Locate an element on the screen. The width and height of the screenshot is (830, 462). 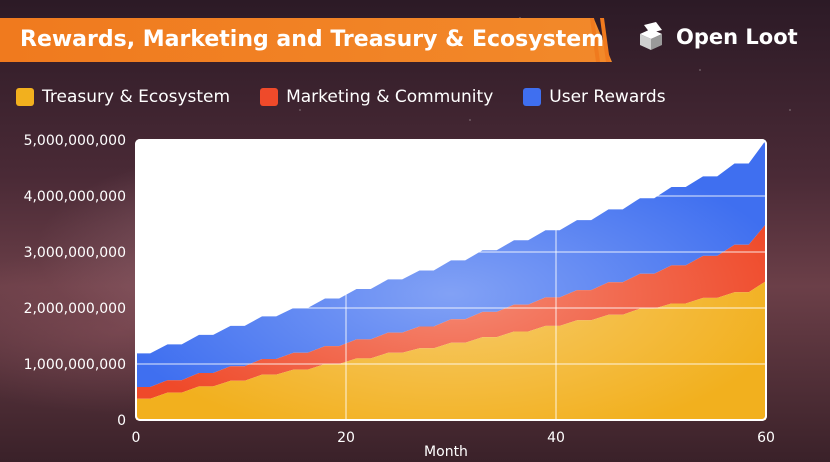
legend-label-user-rewards: User Rewards is located at coordinates (607, 97).